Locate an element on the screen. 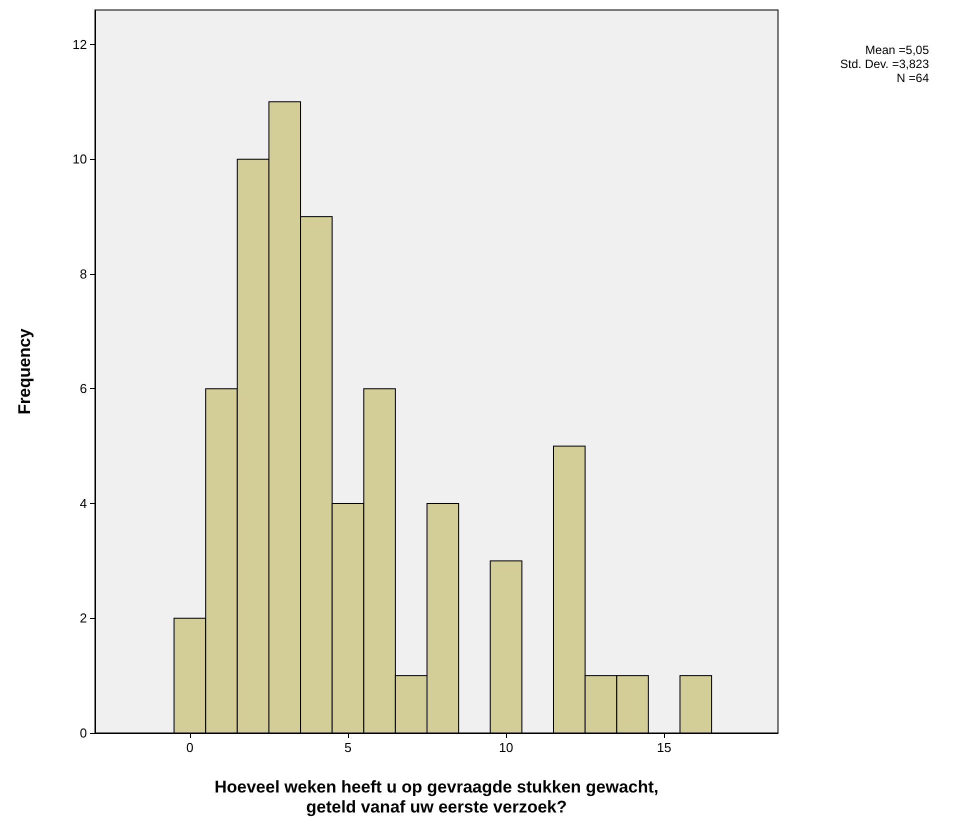 Image resolution: width=973 pixels, height=840 pixels. x-tick-label: 0 is located at coordinates (190, 747).